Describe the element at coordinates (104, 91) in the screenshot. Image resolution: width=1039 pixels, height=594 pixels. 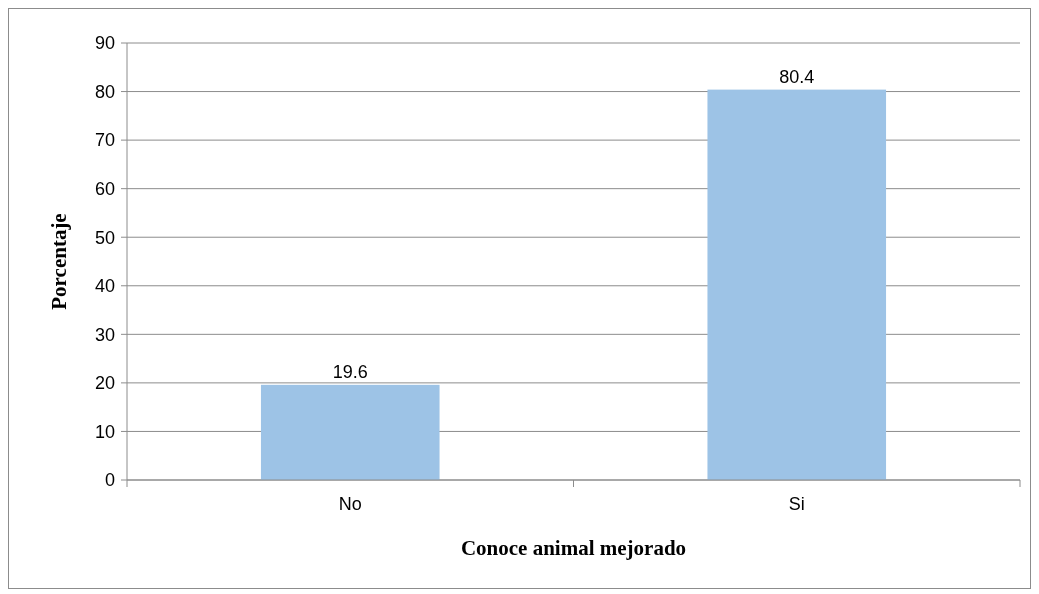
I see `y-tick-label: 80` at that location.